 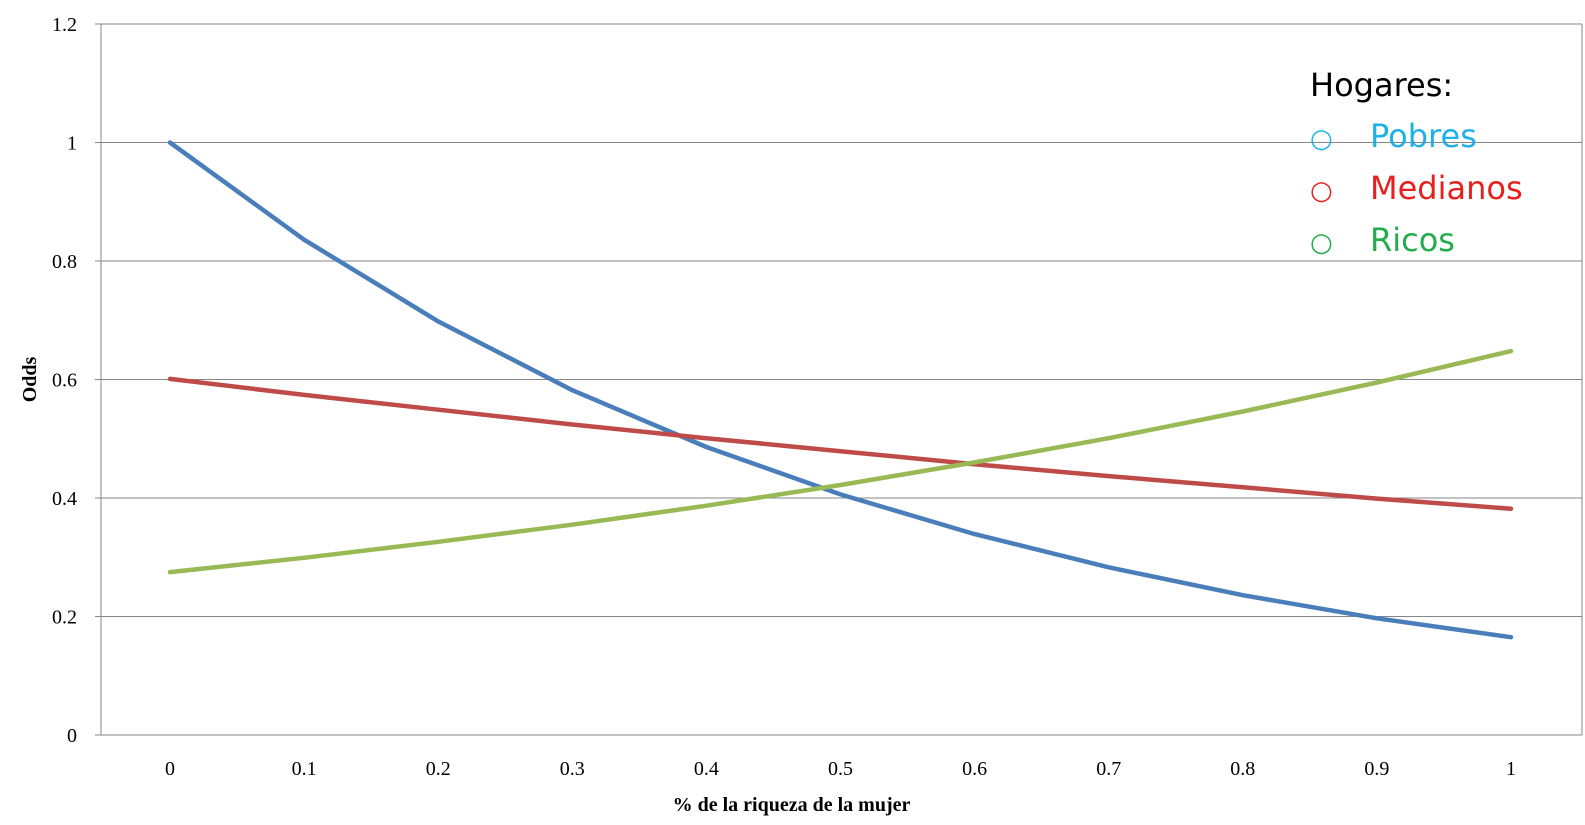 What do you see at coordinates (72, 144) in the screenshot?
I see `y-tick-label: 1` at bounding box center [72, 144].